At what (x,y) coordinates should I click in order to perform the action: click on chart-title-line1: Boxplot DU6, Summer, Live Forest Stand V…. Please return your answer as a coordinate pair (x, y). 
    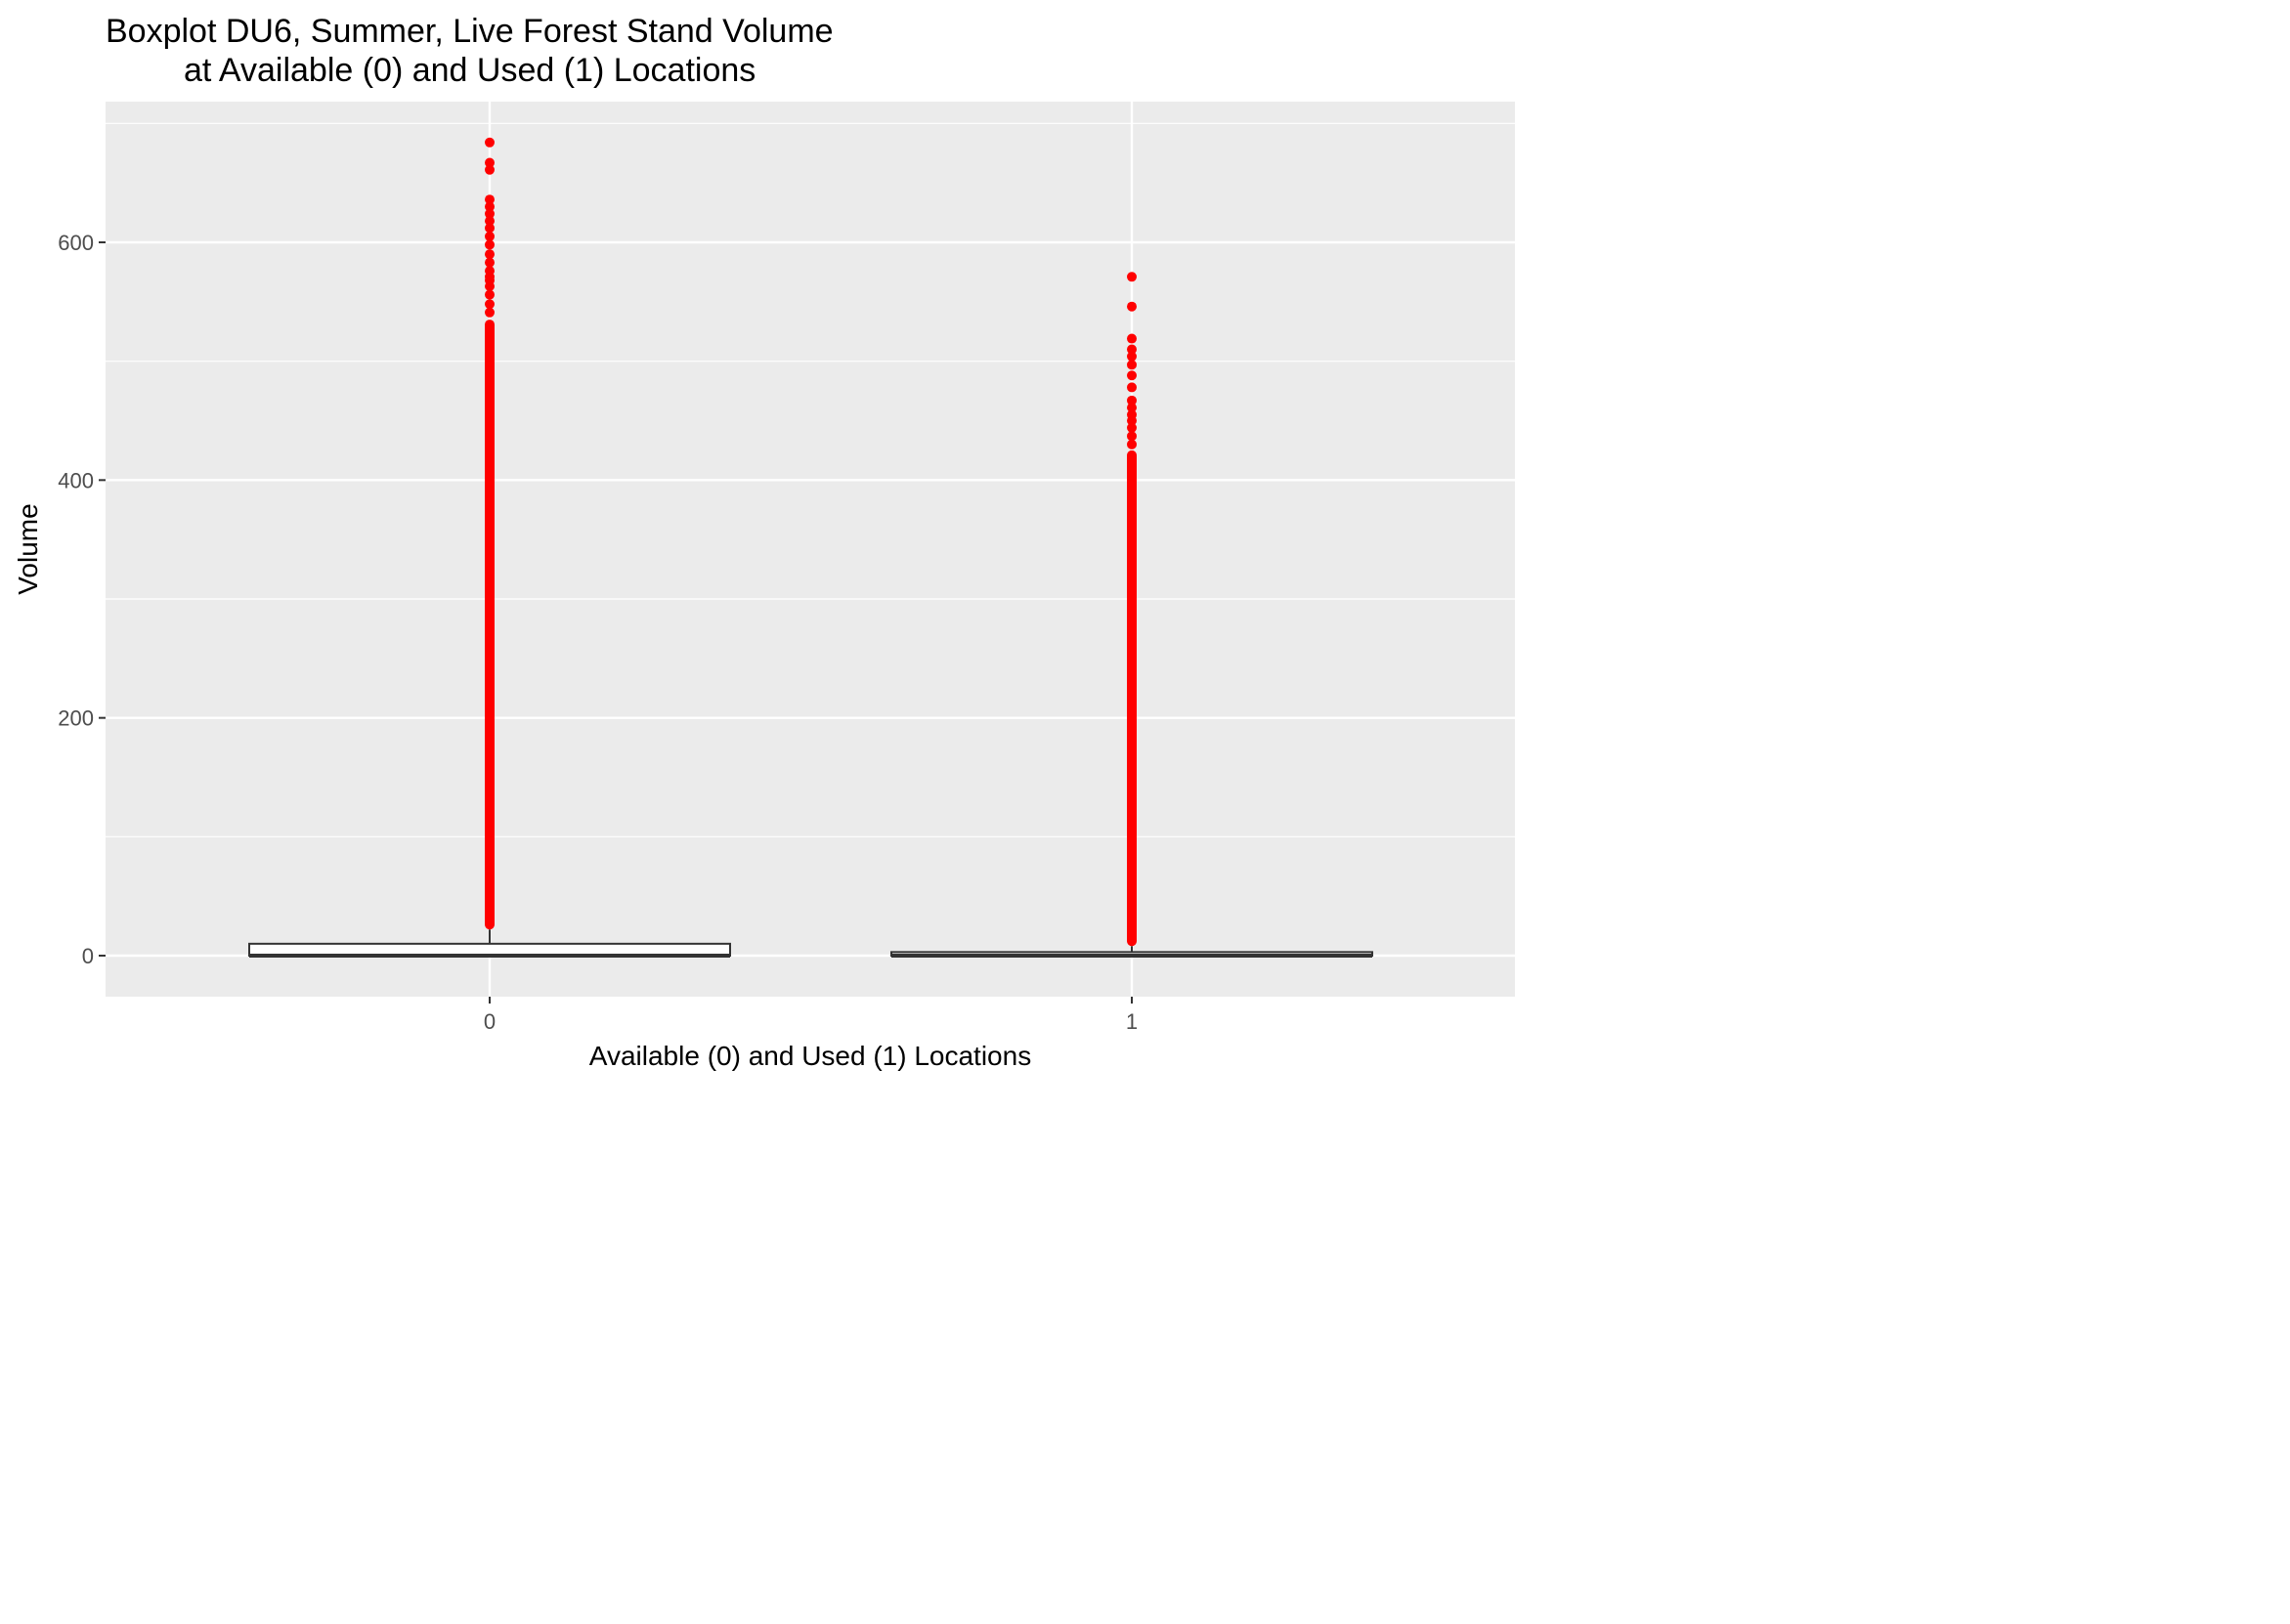
    Looking at the image, I should click on (470, 32).